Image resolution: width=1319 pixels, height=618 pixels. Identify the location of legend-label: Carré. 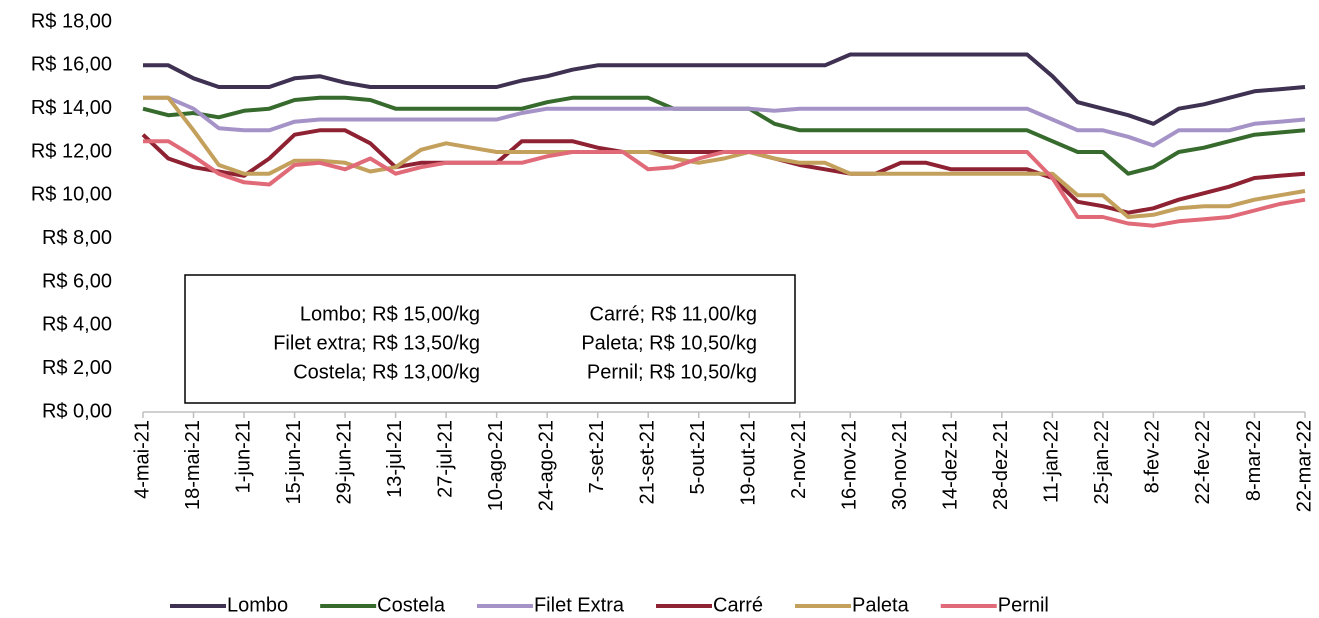
(738, 605).